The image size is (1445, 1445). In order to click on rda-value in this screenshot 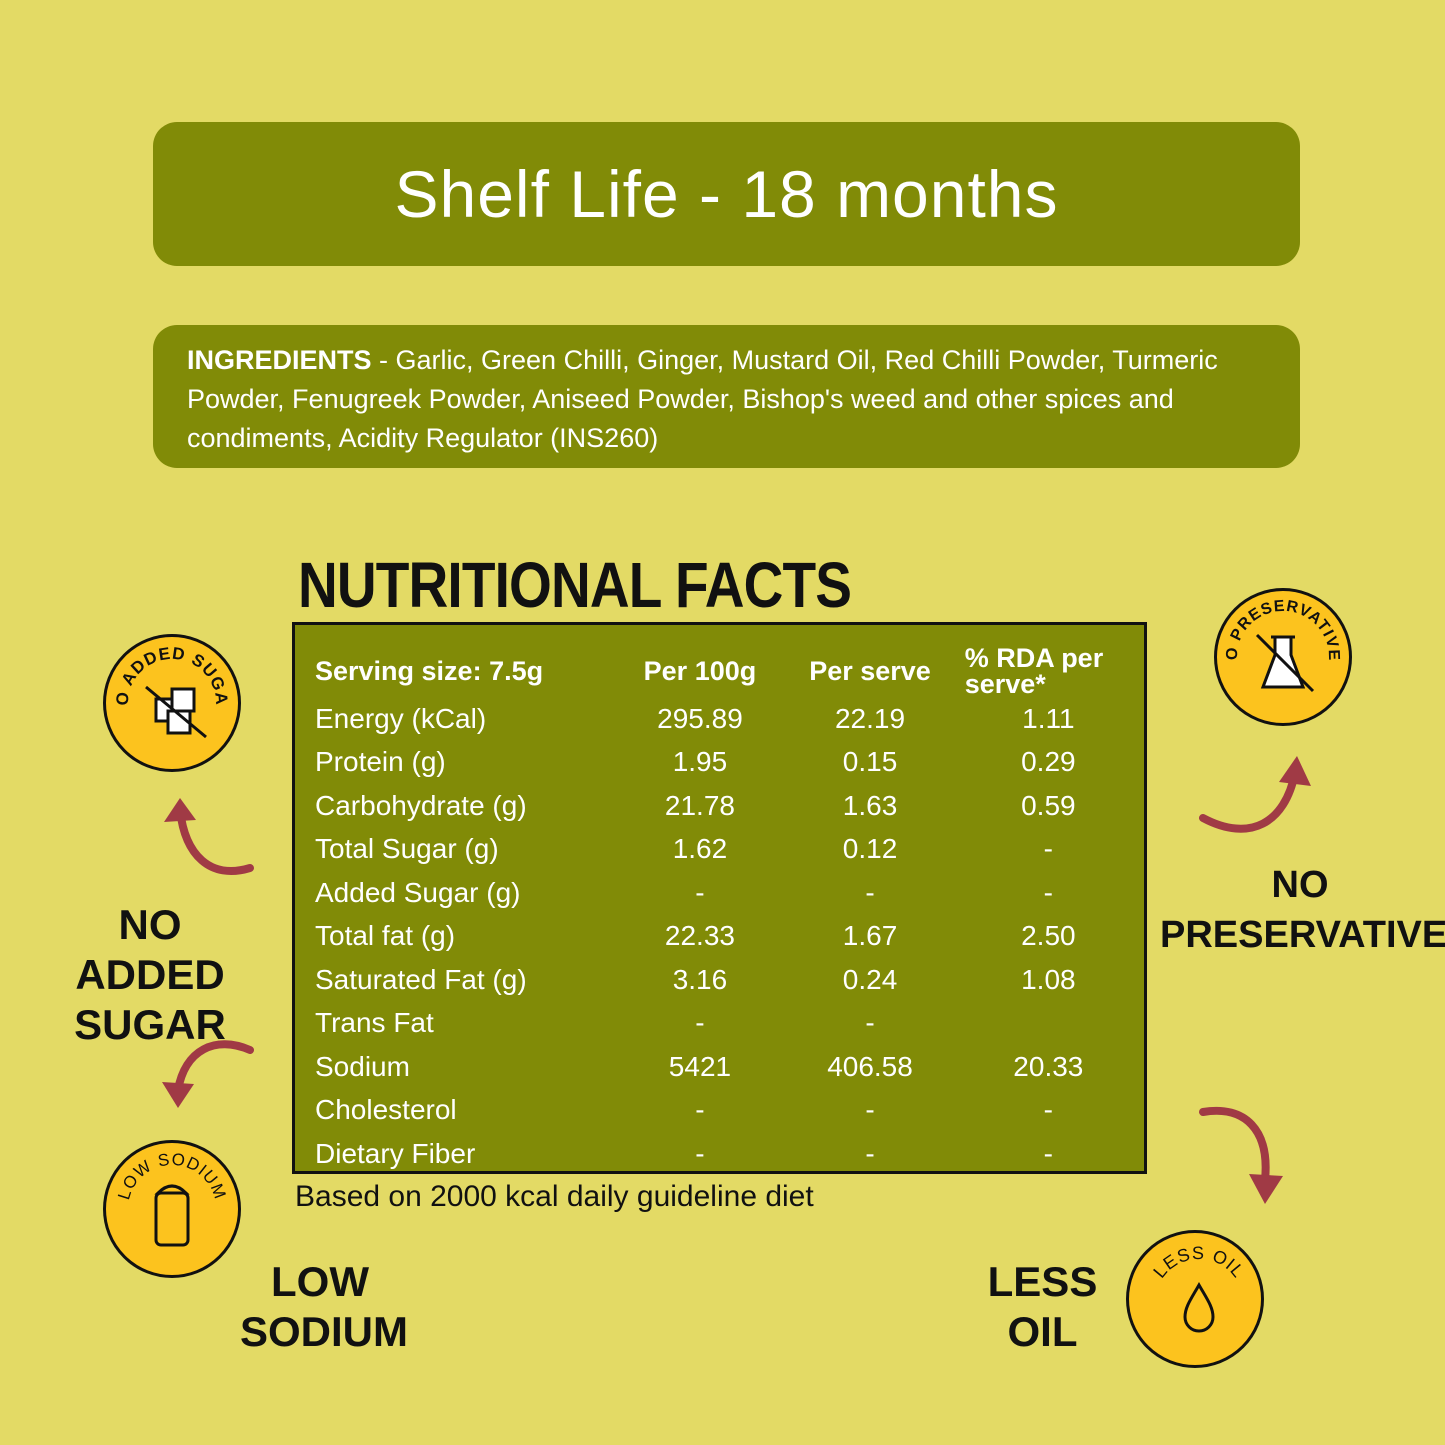, I will do `click(1048, 1024)`.